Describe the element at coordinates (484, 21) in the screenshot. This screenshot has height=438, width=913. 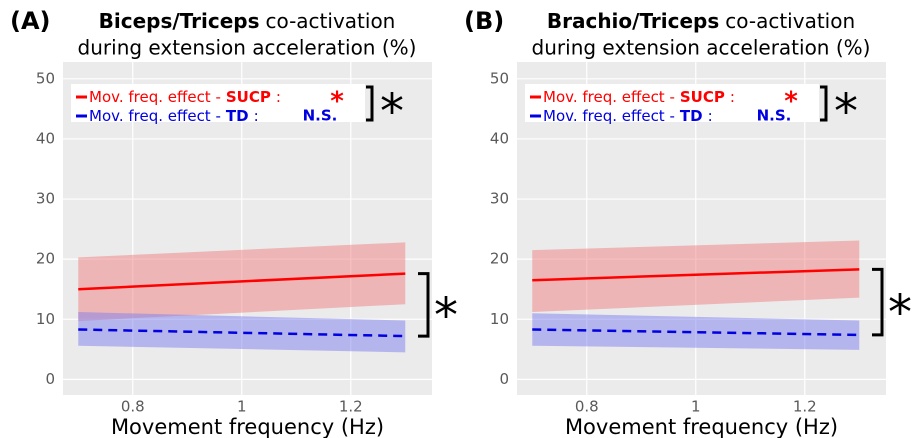
I see `panel-label: (B)` at that location.